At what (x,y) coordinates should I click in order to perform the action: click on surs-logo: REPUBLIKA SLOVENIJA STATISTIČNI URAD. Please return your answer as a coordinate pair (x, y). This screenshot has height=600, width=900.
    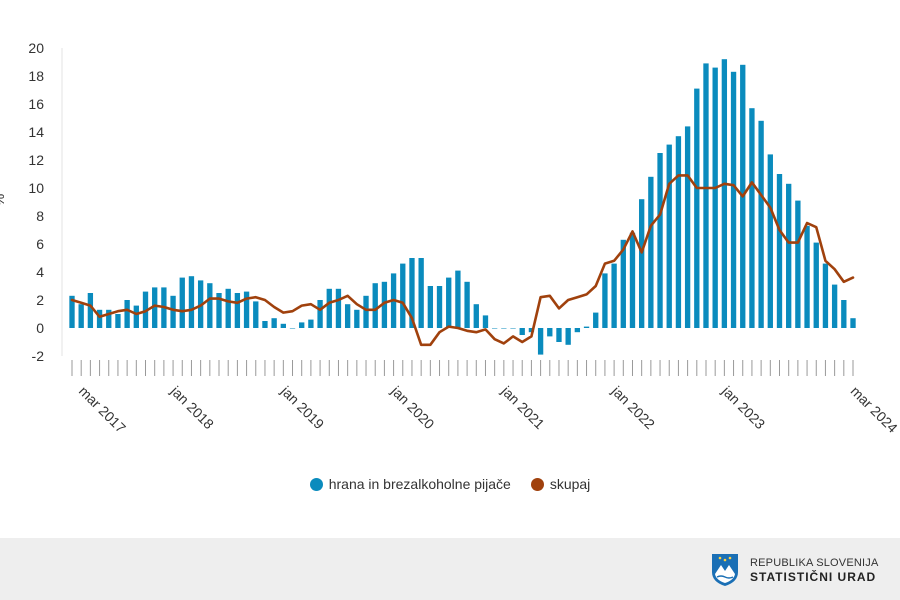
    Looking at the image, I should click on (794, 570).